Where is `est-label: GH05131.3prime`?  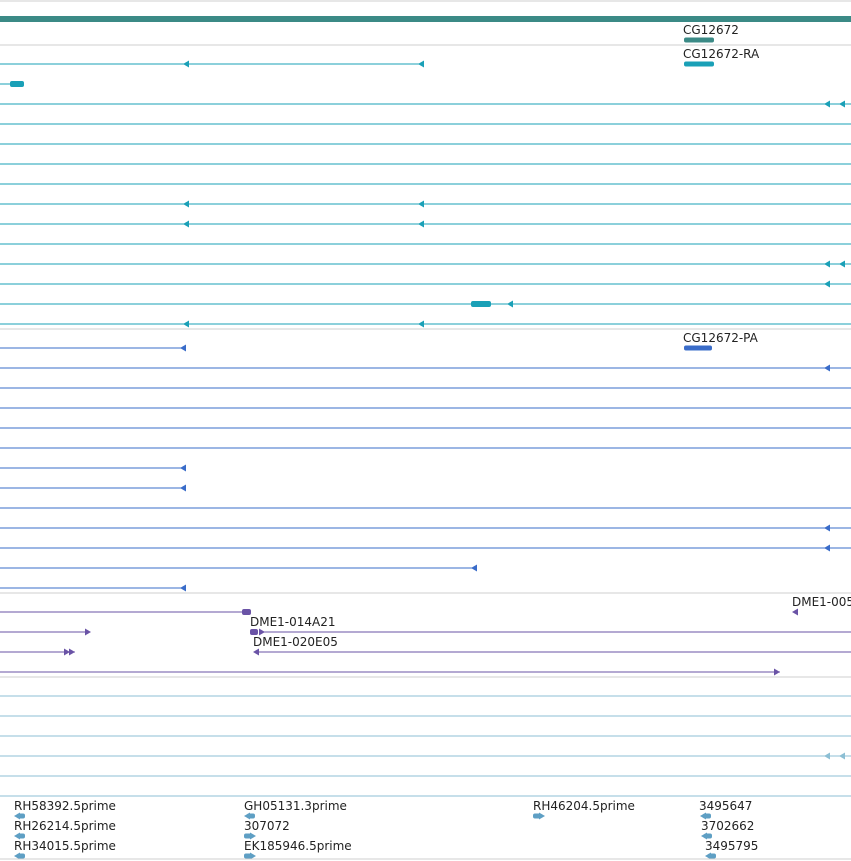 est-label: GH05131.3prime is located at coordinates (295, 806).